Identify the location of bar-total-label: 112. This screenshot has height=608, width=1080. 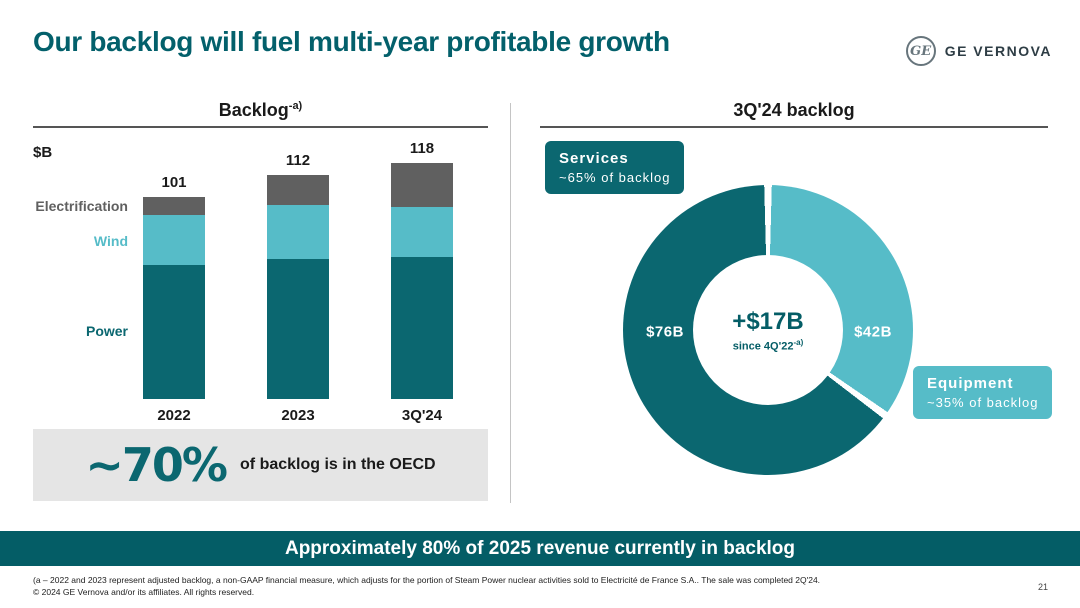
(298, 160).